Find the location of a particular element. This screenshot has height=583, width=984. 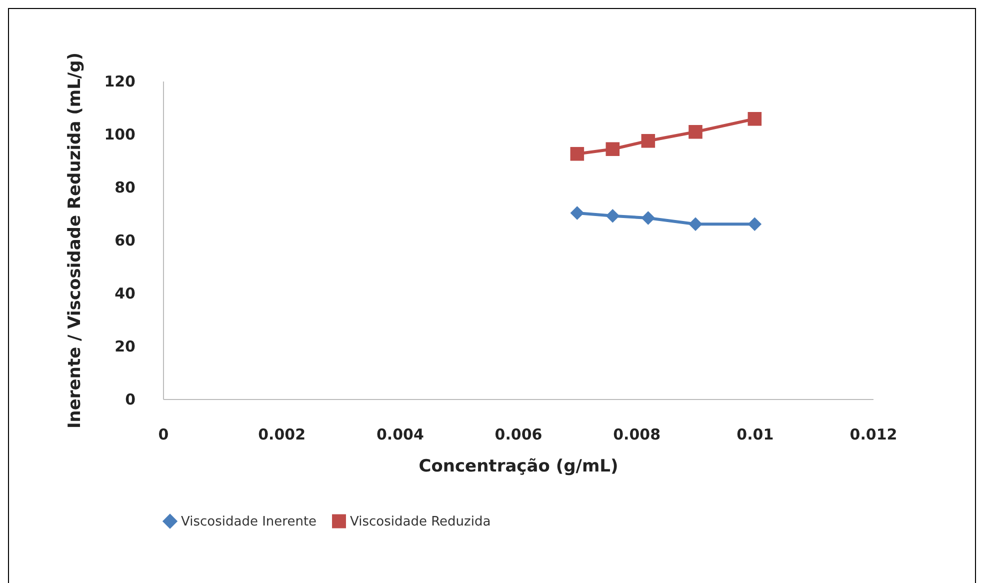

x-tick-label: 0.006 is located at coordinates (518, 435).